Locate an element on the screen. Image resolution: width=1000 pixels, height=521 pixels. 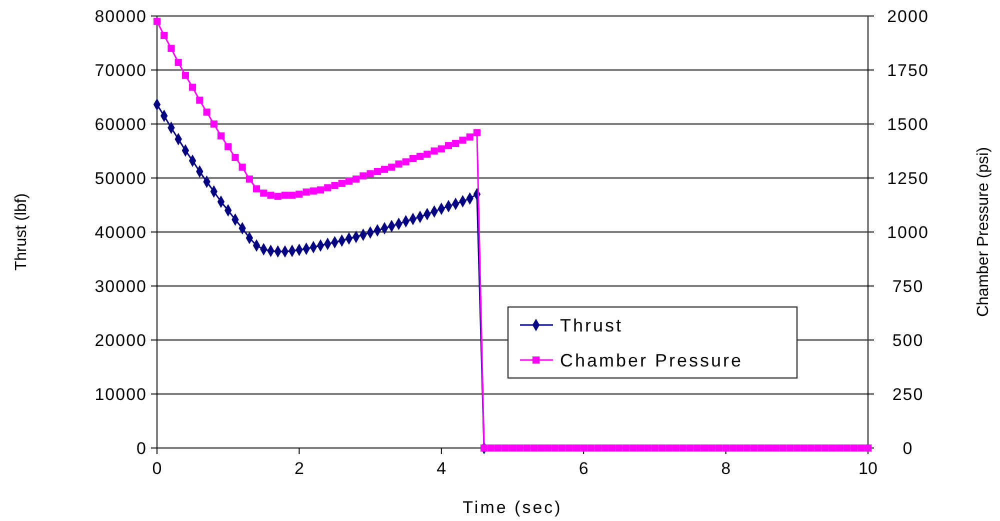
legend-label: Chamber Pressure is located at coordinates (652, 360).